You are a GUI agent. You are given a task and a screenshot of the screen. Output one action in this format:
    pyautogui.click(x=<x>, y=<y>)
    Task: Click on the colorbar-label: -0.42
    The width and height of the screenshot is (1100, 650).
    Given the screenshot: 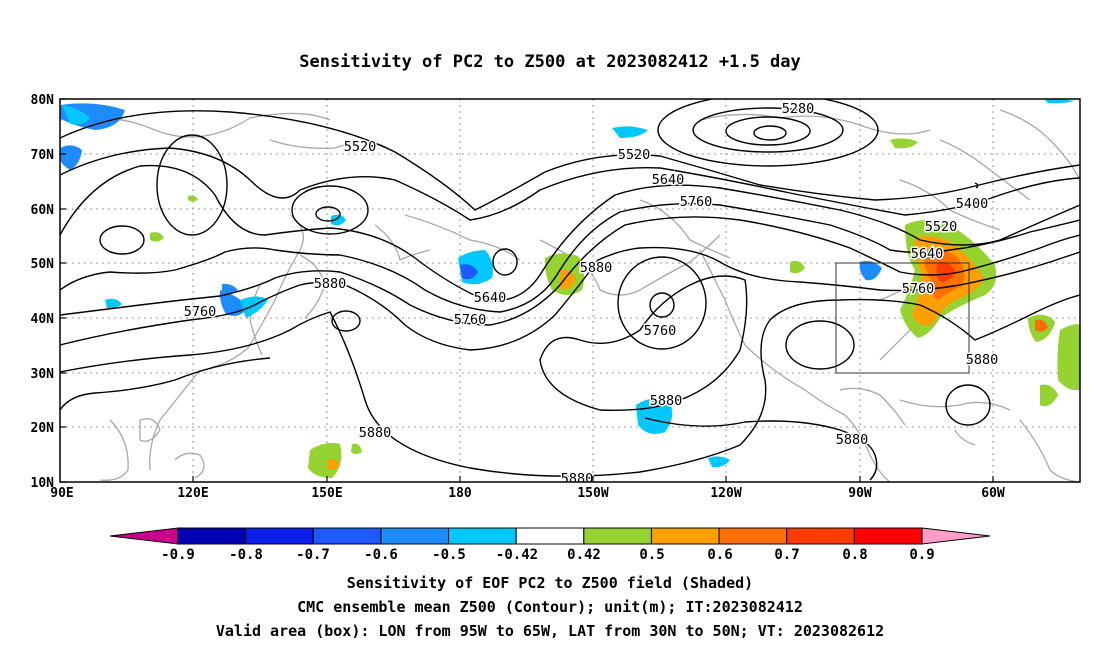 What is the action you would take?
    pyautogui.click(x=517, y=555)
    